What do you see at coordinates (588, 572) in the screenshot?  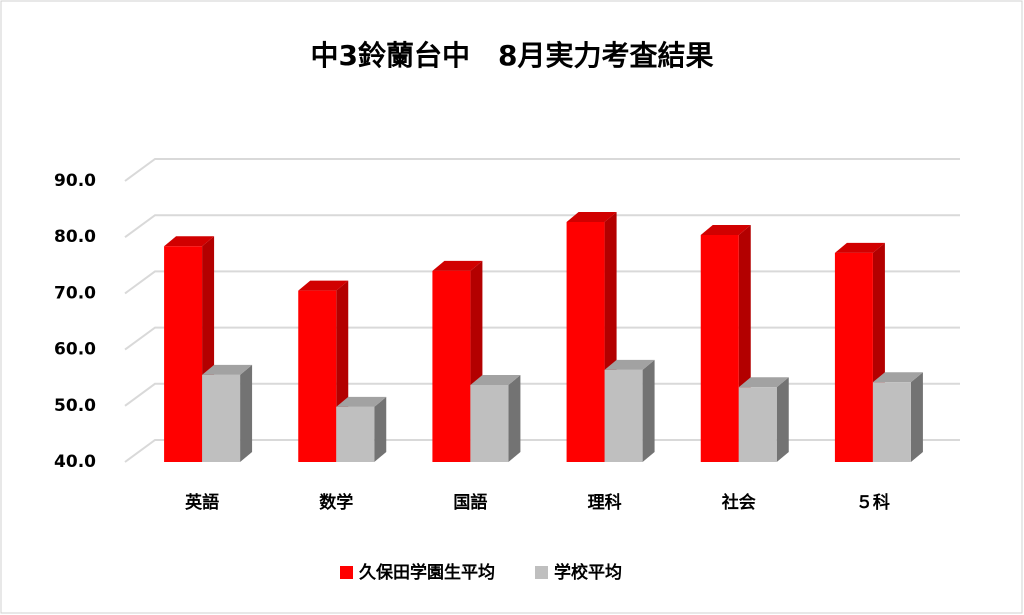 I see `legend-label: 学校平均` at bounding box center [588, 572].